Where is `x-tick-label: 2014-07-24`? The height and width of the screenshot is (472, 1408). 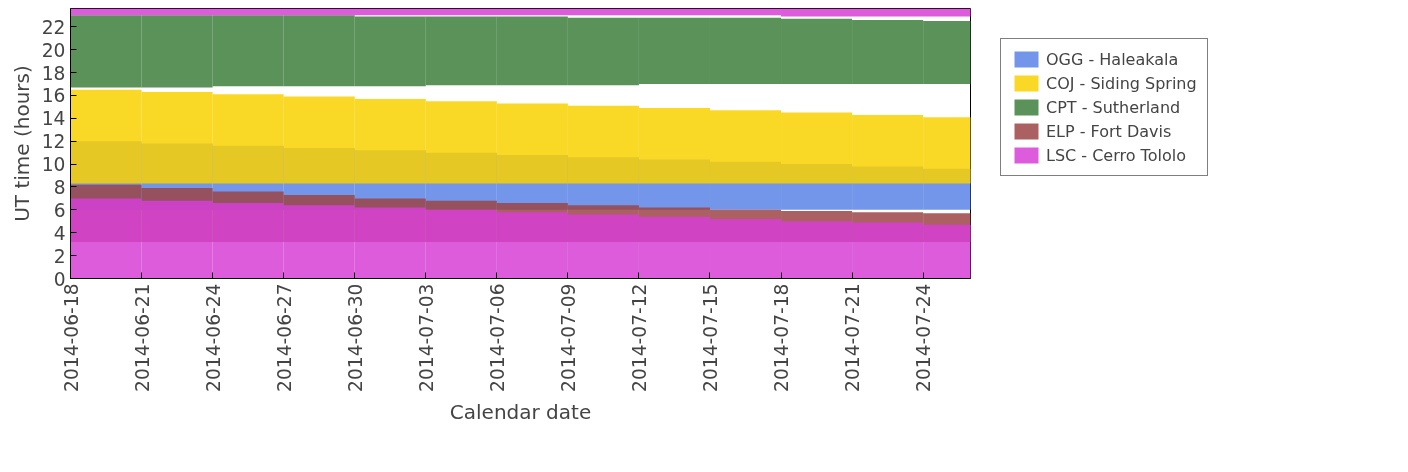
x-tick-label: 2014-07-24 is located at coordinates (924, 337).